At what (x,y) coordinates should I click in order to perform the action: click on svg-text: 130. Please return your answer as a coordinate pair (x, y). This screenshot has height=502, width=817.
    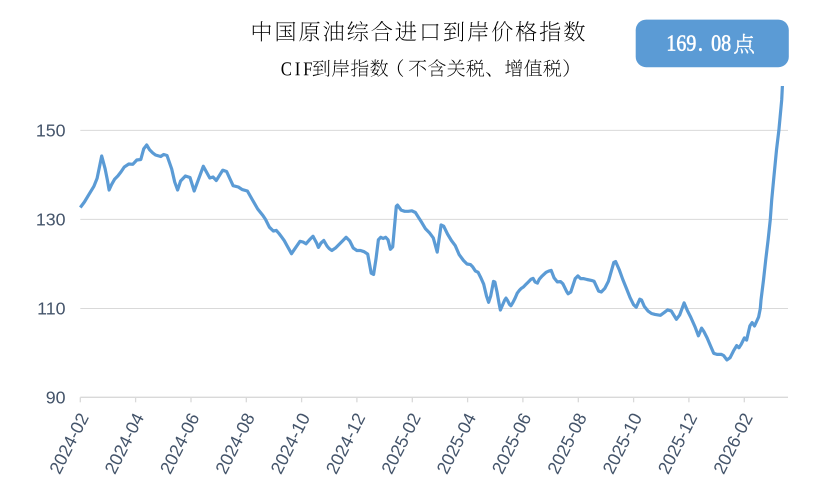
    Looking at the image, I should click on (51, 220).